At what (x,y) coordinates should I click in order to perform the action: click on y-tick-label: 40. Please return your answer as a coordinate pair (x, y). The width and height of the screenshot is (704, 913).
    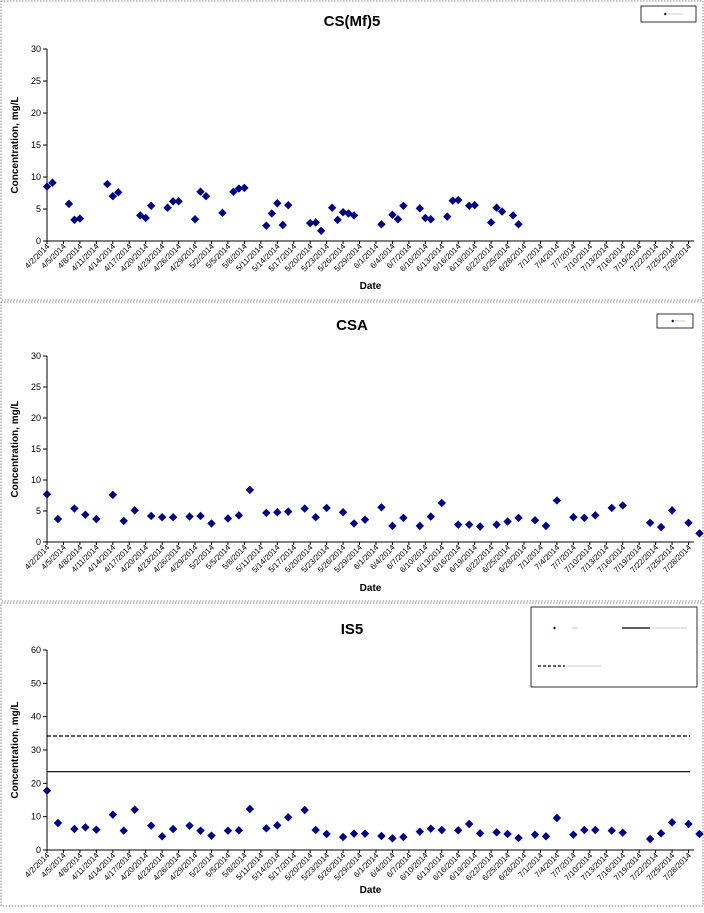
    Looking at the image, I should click on (36, 717).